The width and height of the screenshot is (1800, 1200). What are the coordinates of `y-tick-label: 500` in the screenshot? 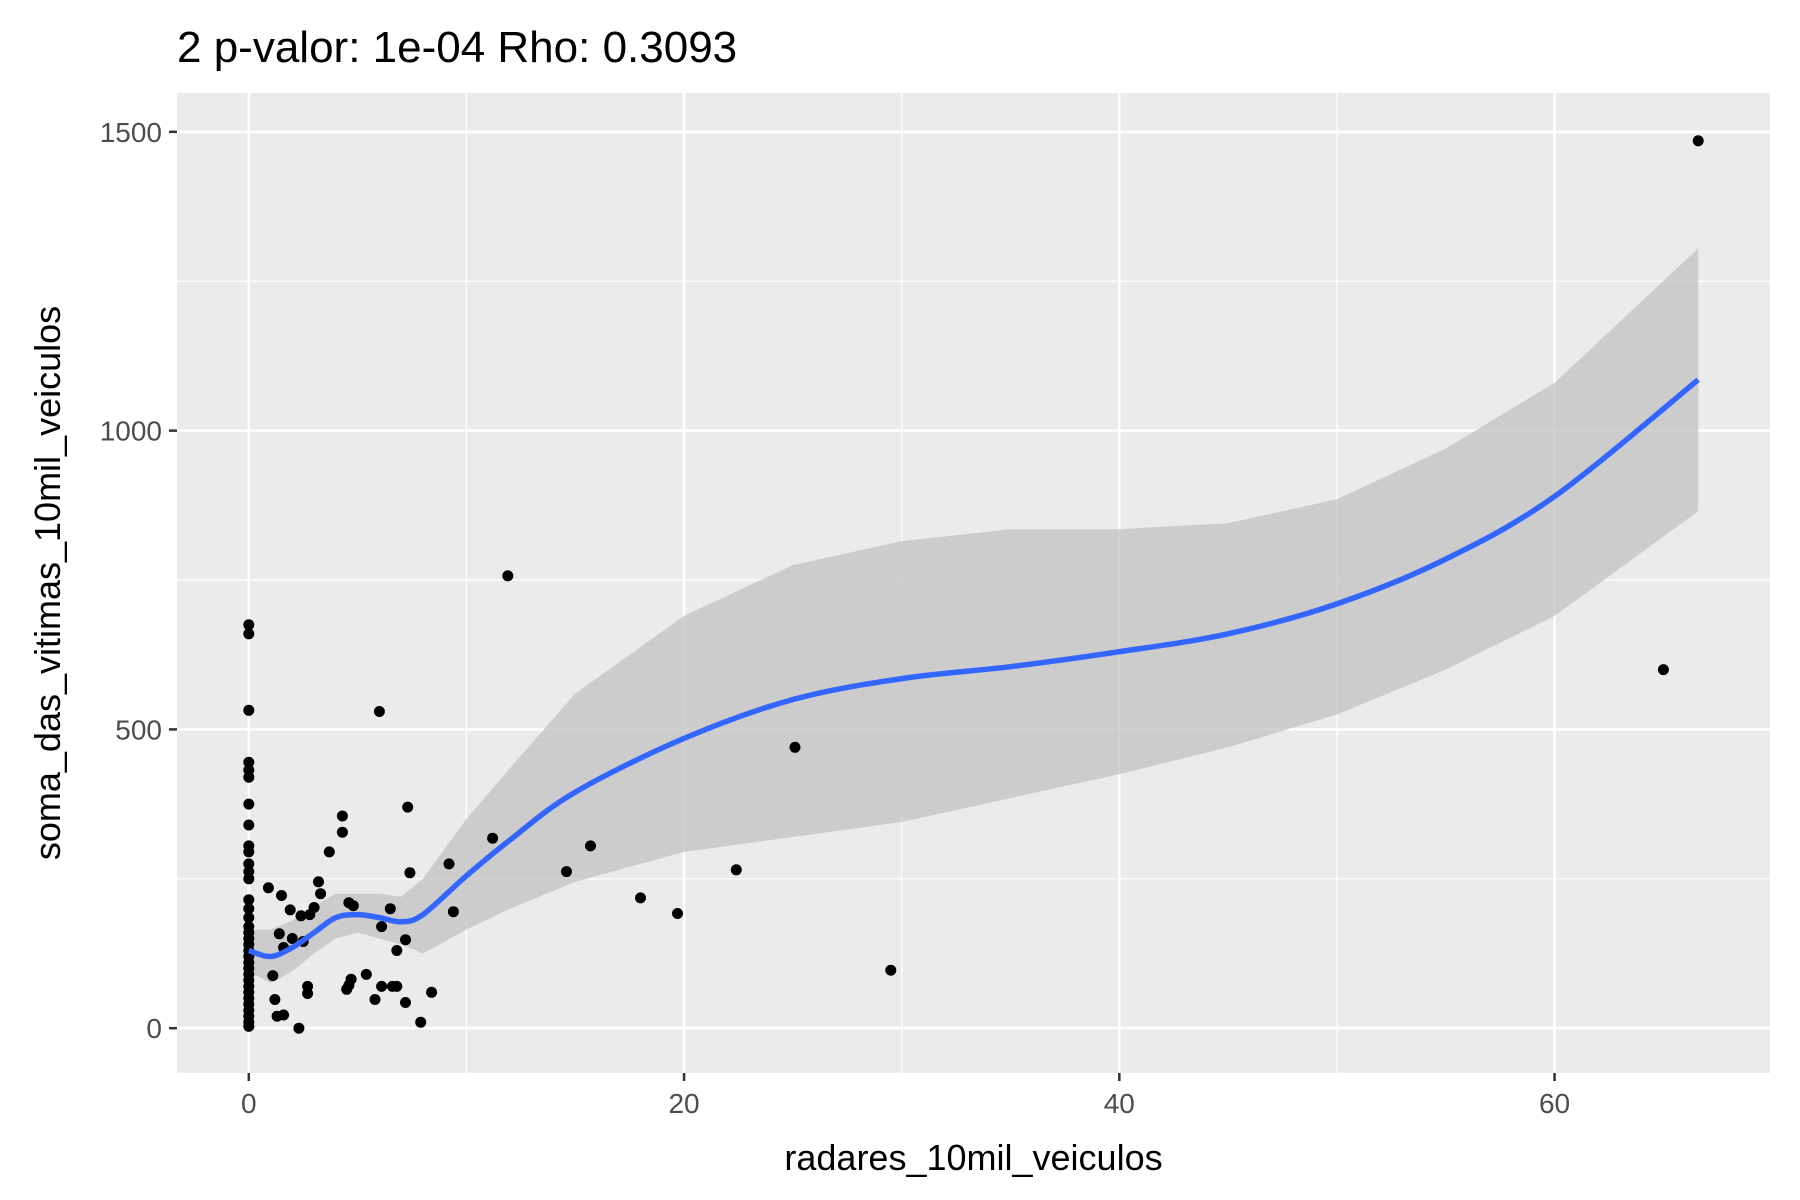 It's located at (138, 729).